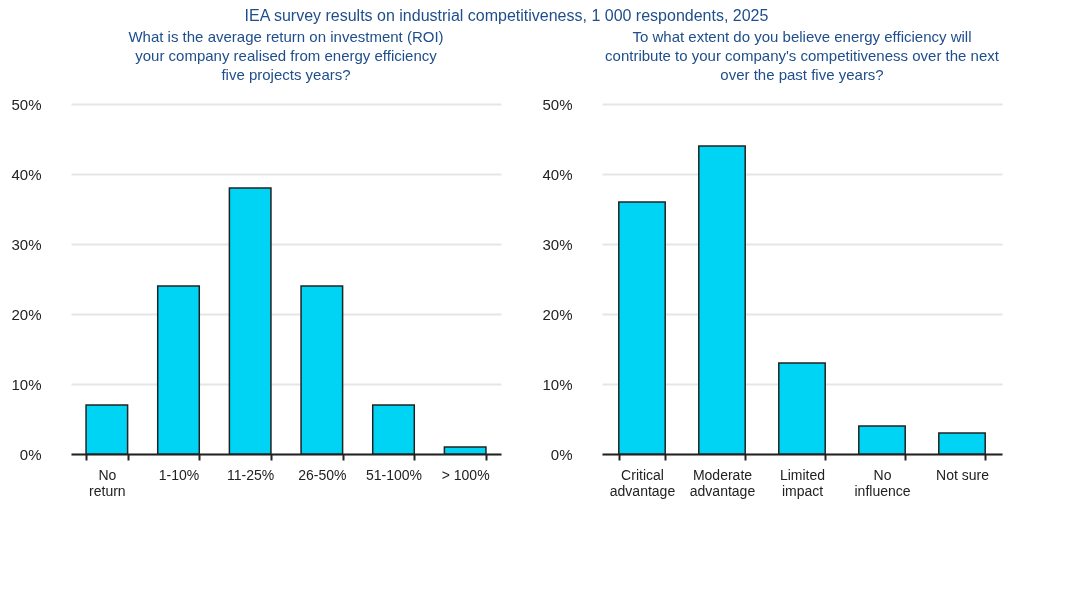 This screenshot has height=590, width=1087. Describe the element at coordinates (722, 482) in the screenshot. I see `x-tick-label: Moderate advantage` at that location.